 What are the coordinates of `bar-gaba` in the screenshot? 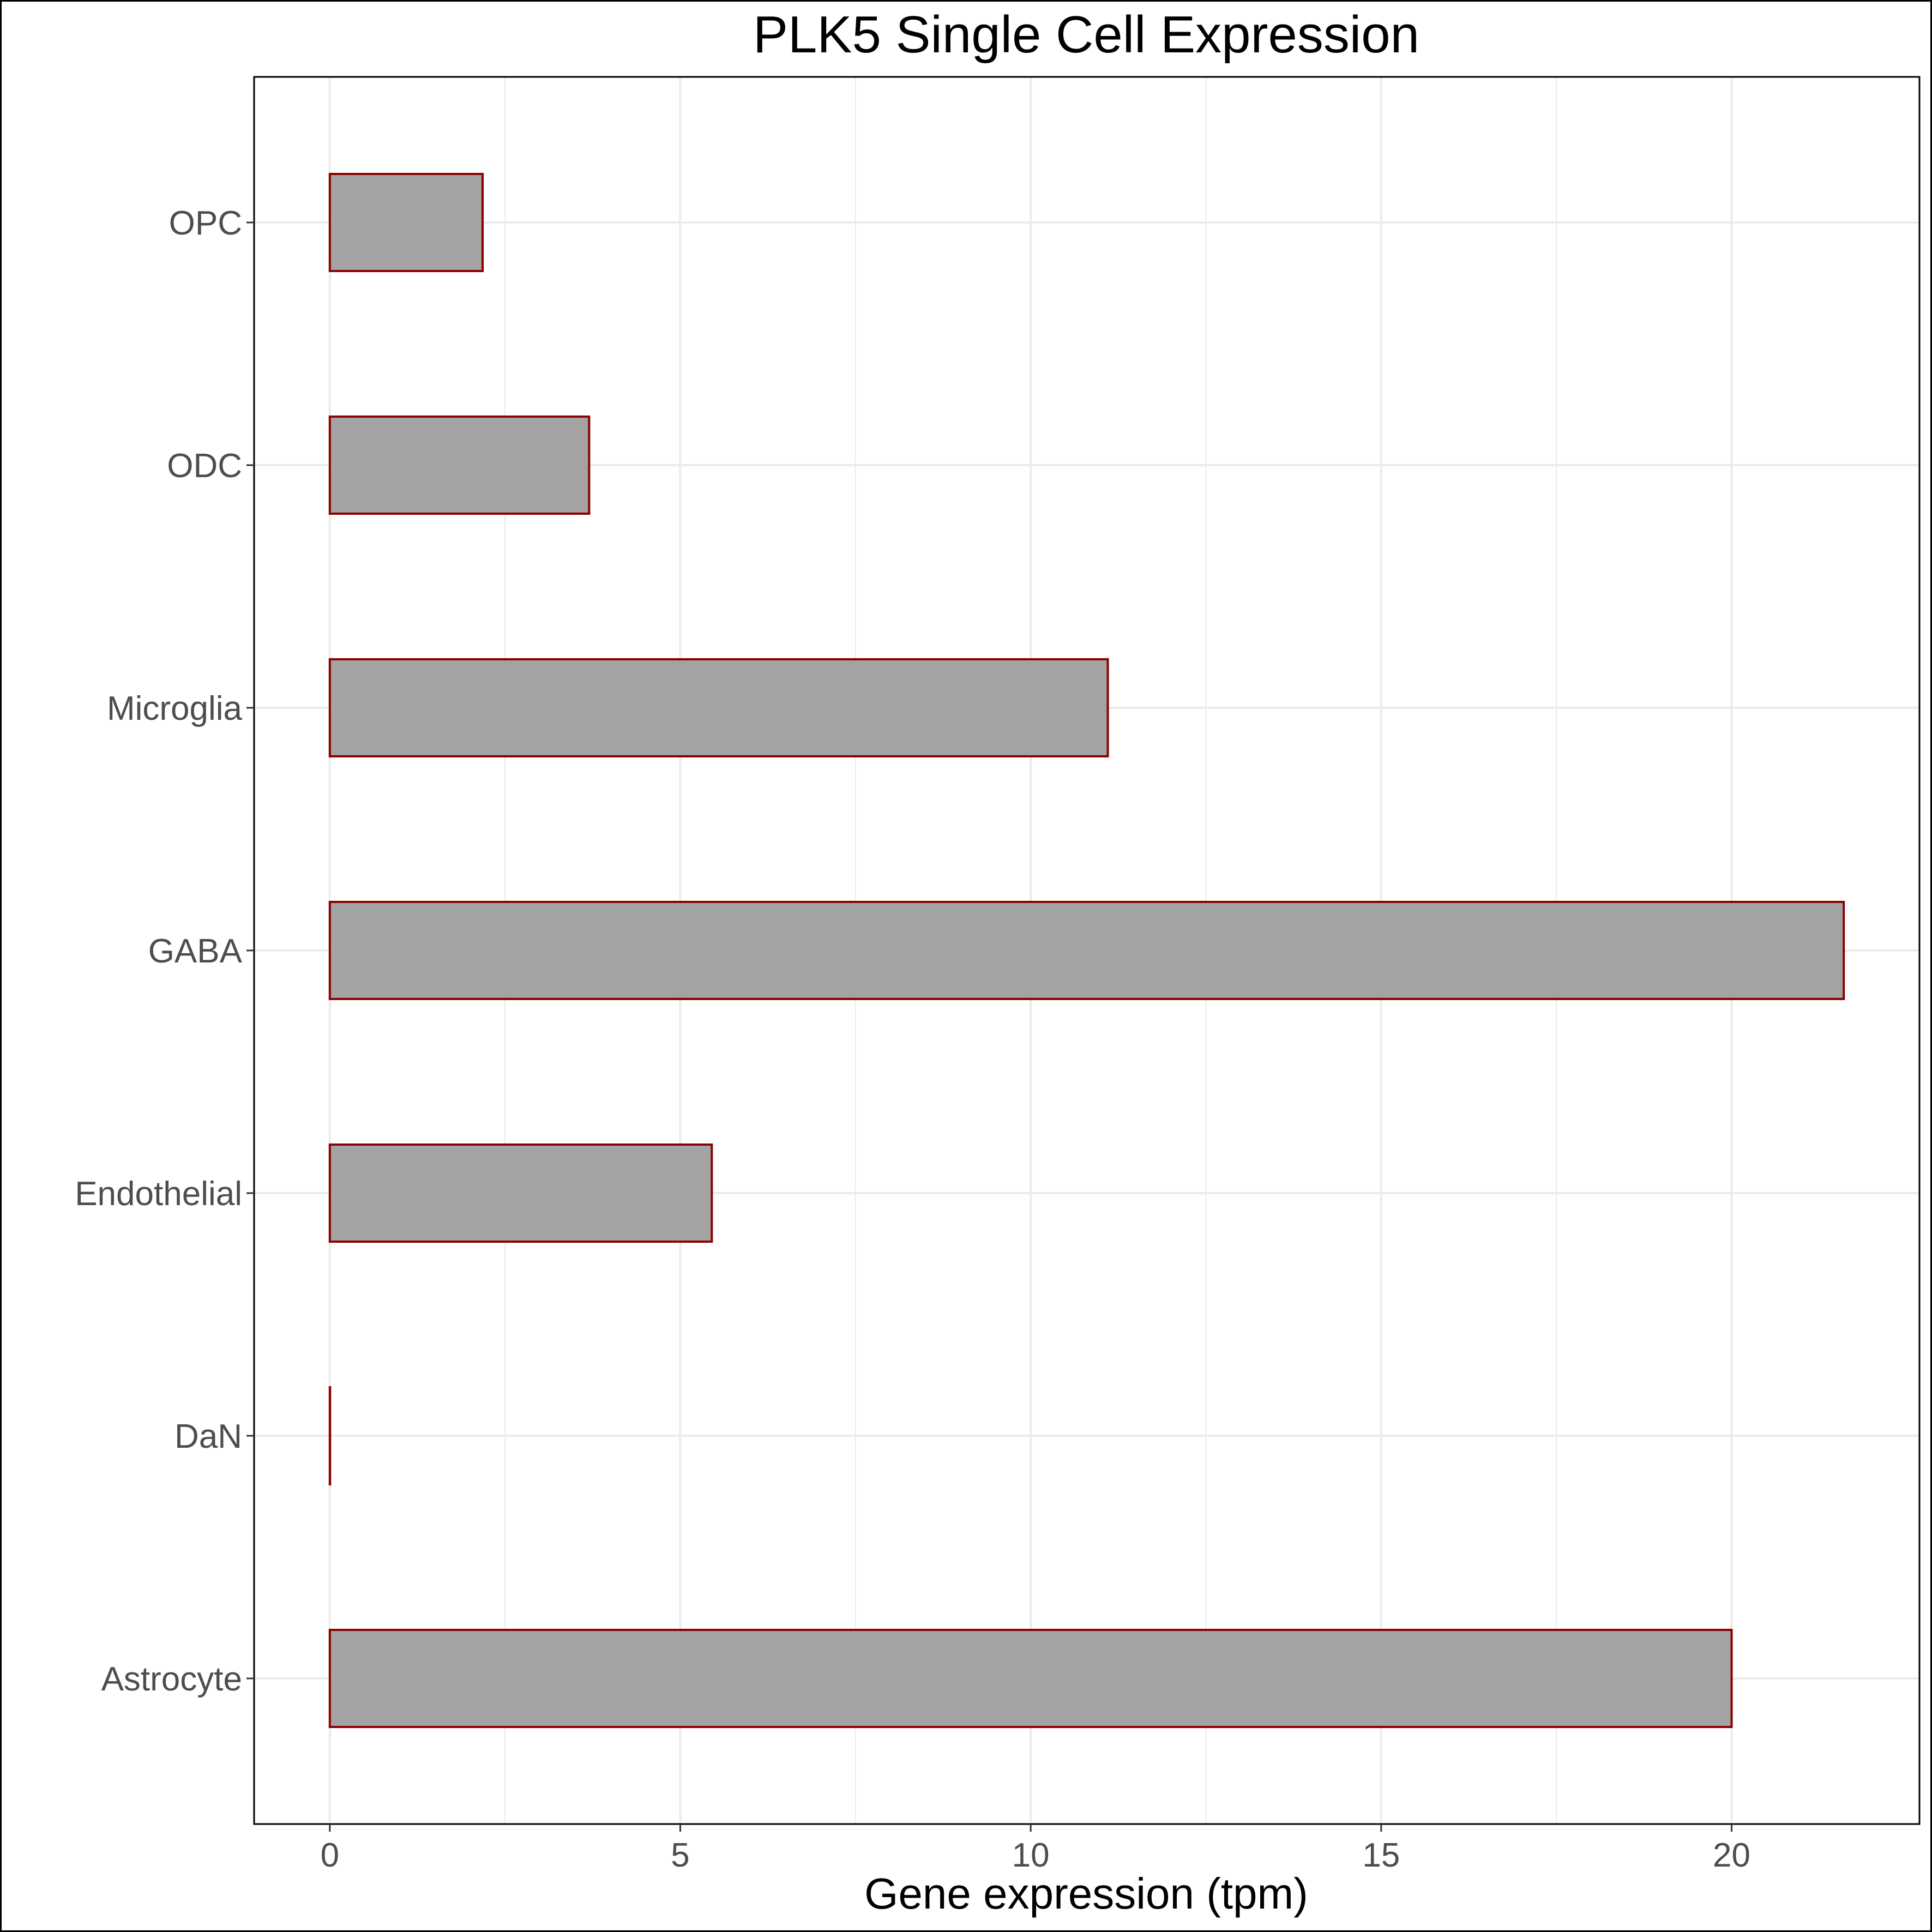 It's located at (1086, 950).